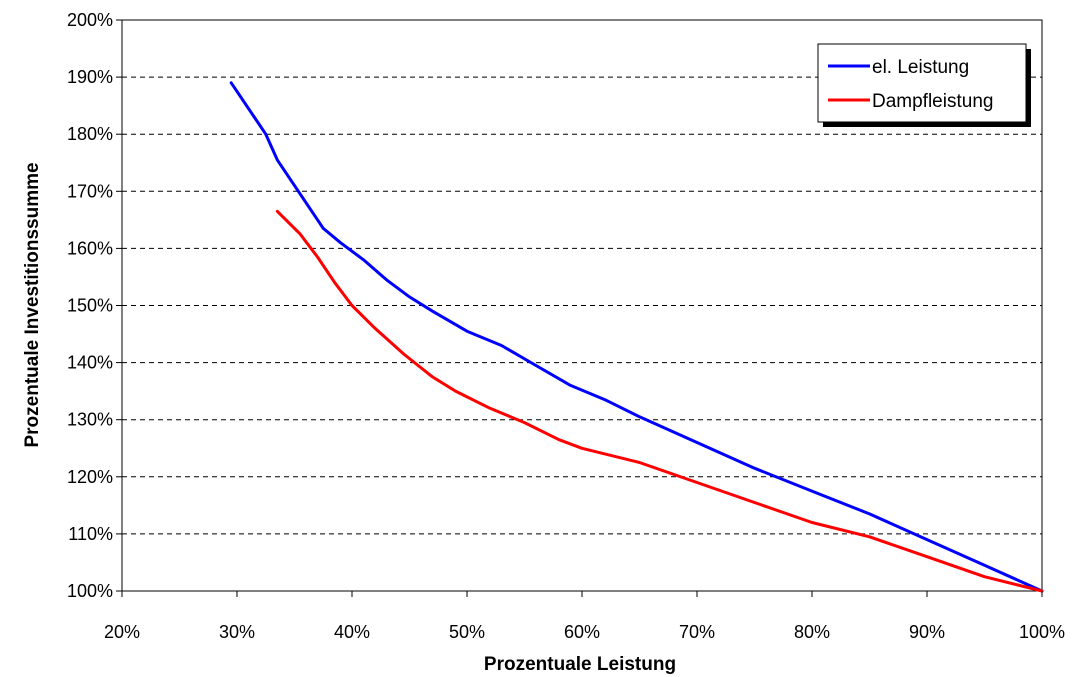 The image size is (1090, 677). I want to click on x-tick-label: 100%, so click(1042, 632).